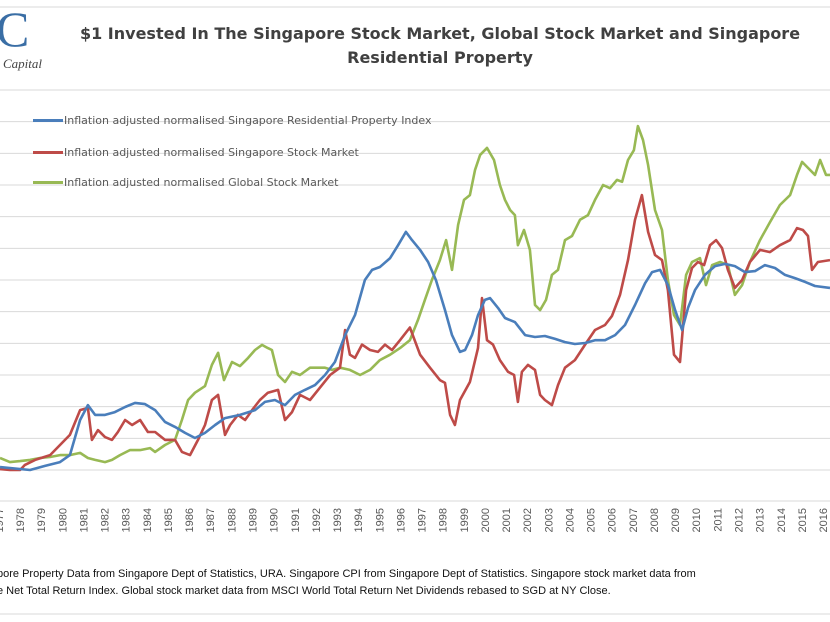  I want to click on x-tick-label: 2004, so click(570, 520).